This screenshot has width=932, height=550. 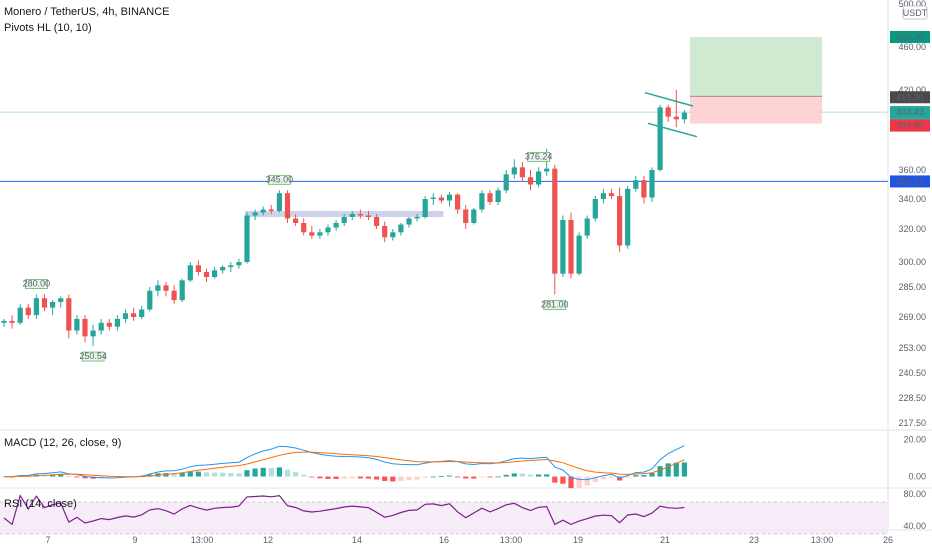 What do you see at coordinates (822, 540) in the screenshot?
I see `time-tick-label: 13:00` at bounding box center [822, 540].